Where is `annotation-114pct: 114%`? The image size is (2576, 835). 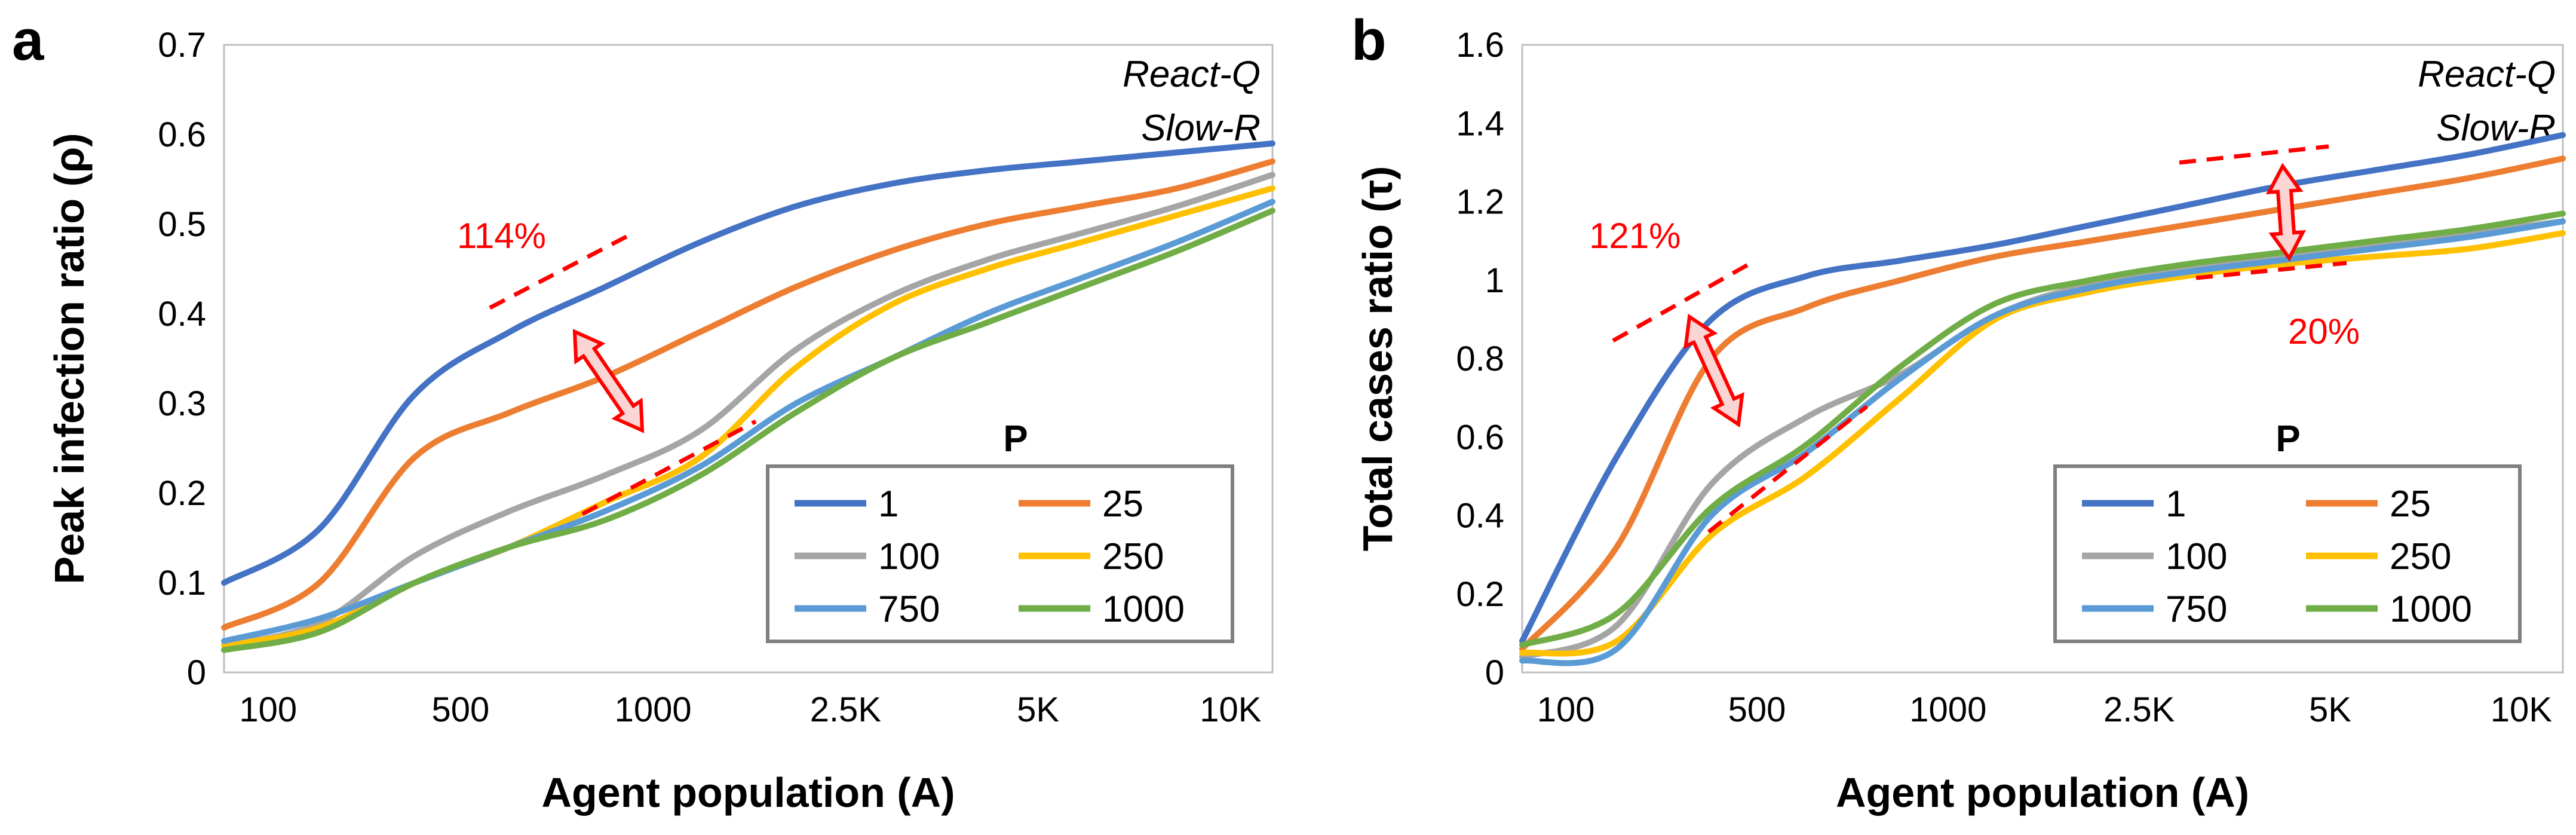
annotation-114pct: 114% is located at coordinates (501, 236).